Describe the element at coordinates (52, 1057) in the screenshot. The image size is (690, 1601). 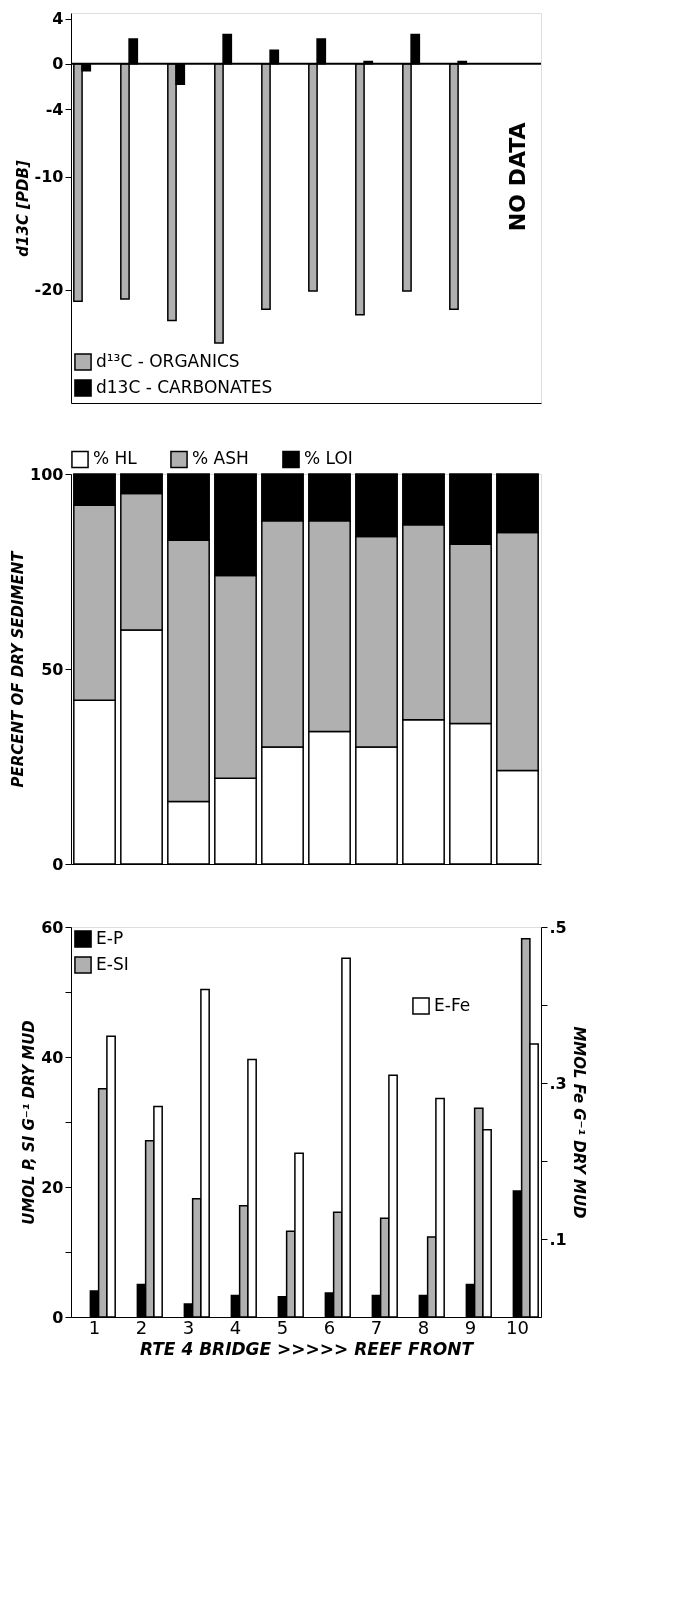
I see `y-tick-label: 40` at that location.